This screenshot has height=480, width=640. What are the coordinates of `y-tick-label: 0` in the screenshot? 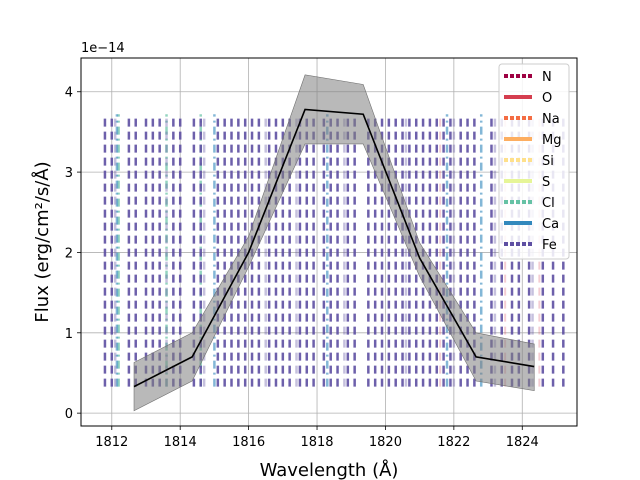 It's located at (69, 414).